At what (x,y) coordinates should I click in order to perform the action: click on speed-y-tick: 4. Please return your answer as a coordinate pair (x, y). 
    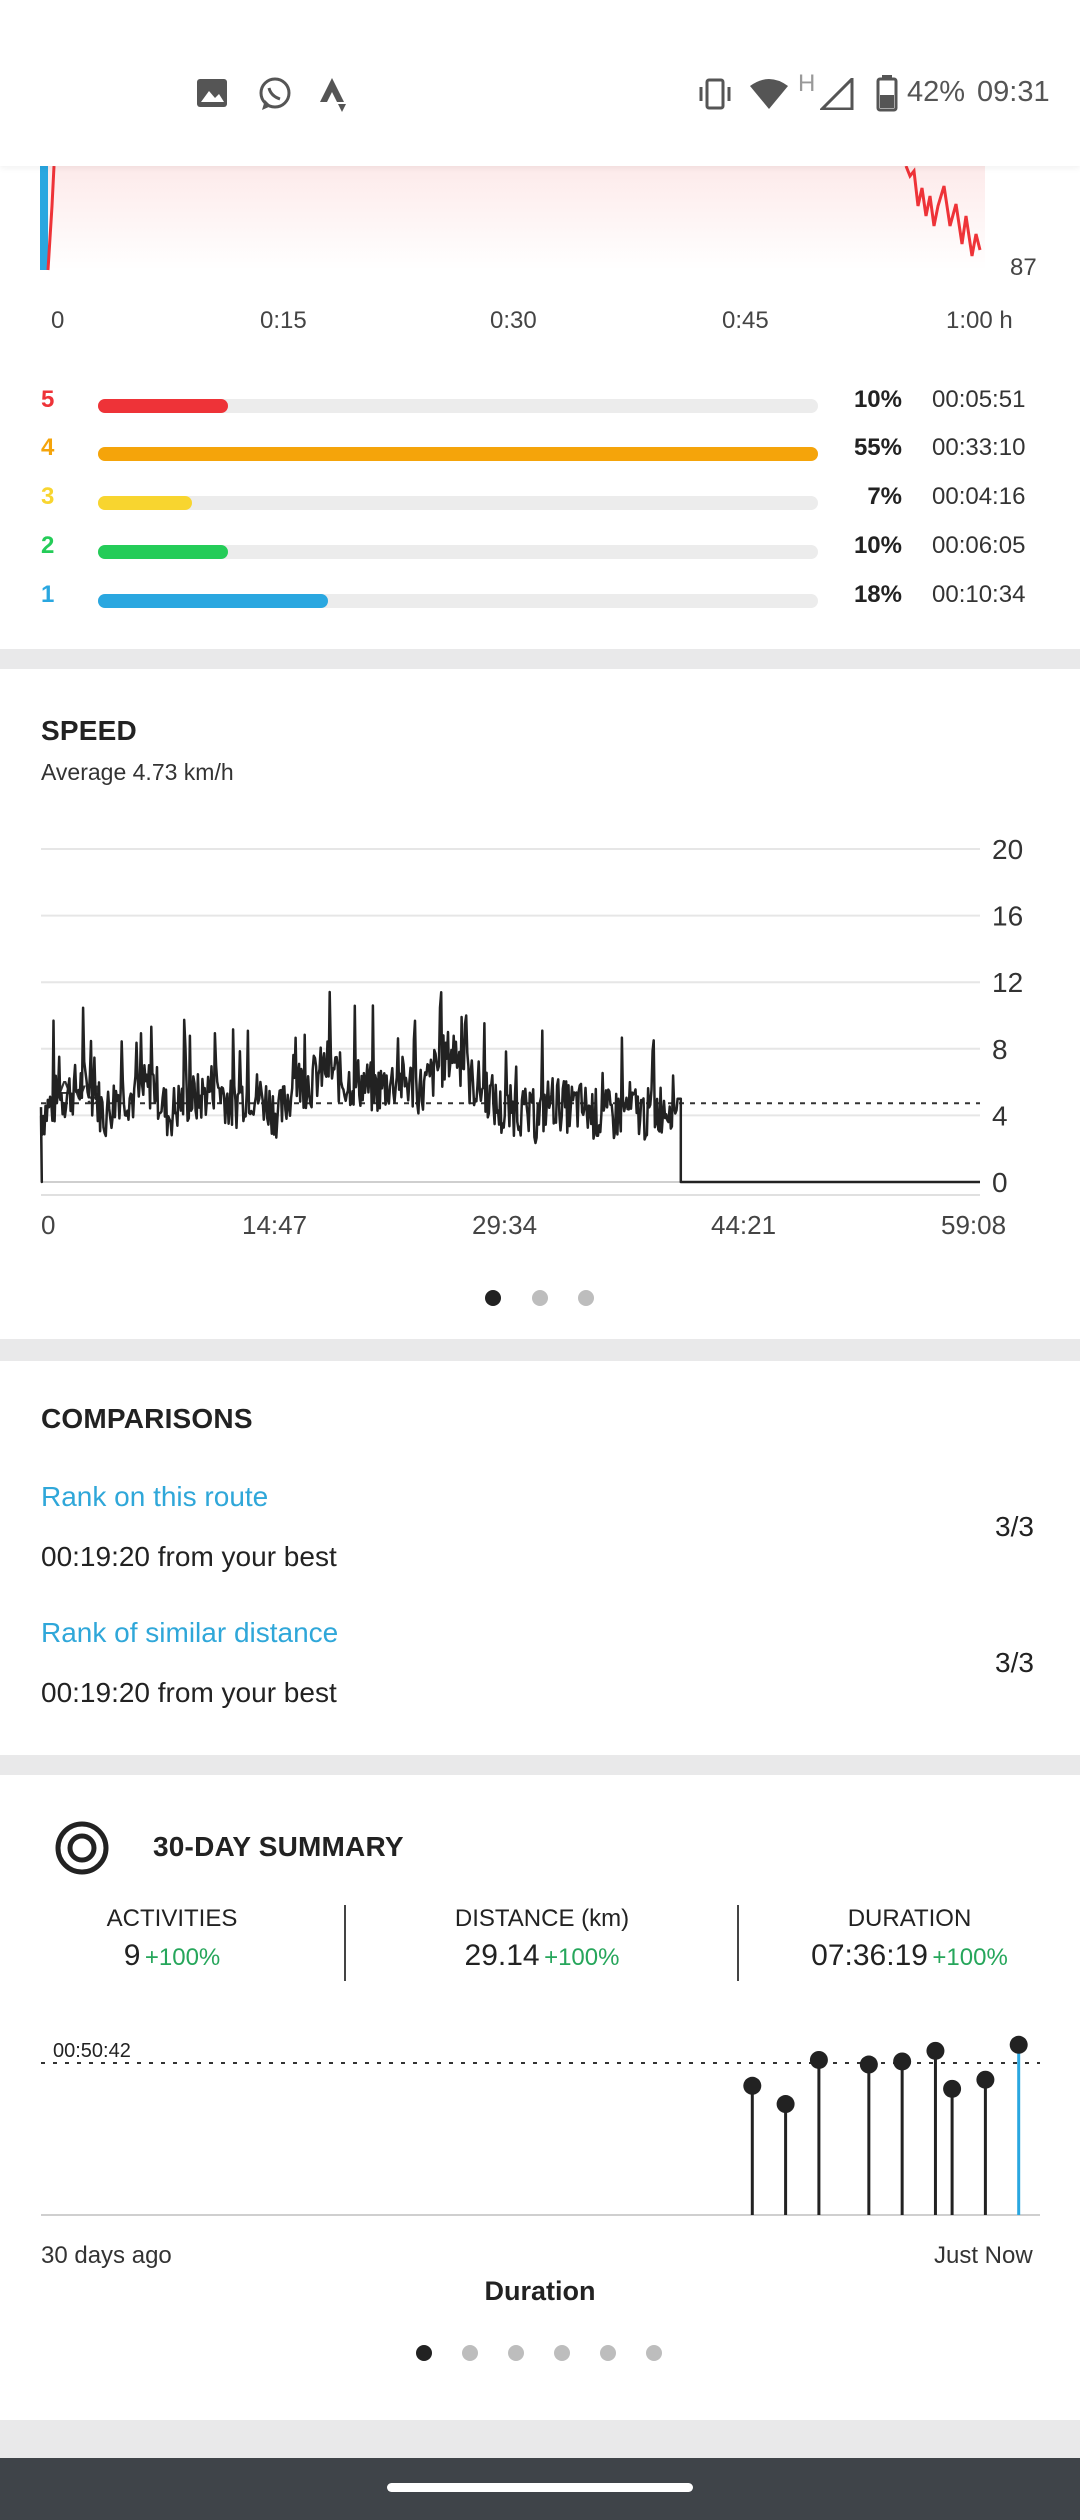
    Looking at the image, I should click on (1000, 1115).